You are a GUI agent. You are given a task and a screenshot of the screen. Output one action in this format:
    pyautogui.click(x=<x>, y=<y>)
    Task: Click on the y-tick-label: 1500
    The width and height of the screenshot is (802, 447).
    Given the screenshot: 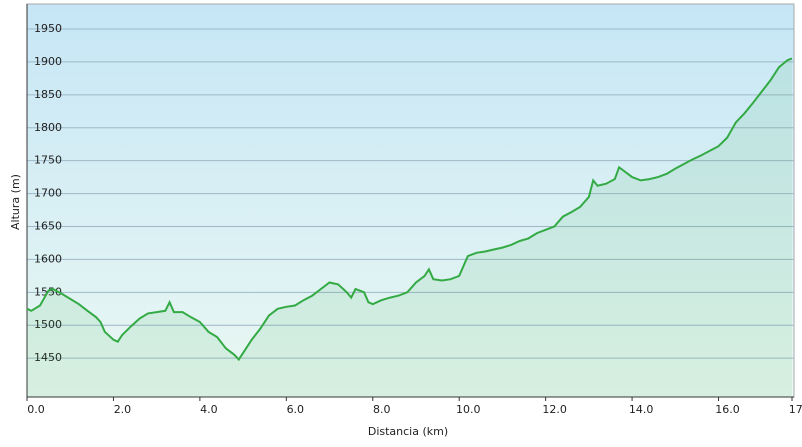 What is the action you would take?
    pyautogui.click(x=48, y=324)
    